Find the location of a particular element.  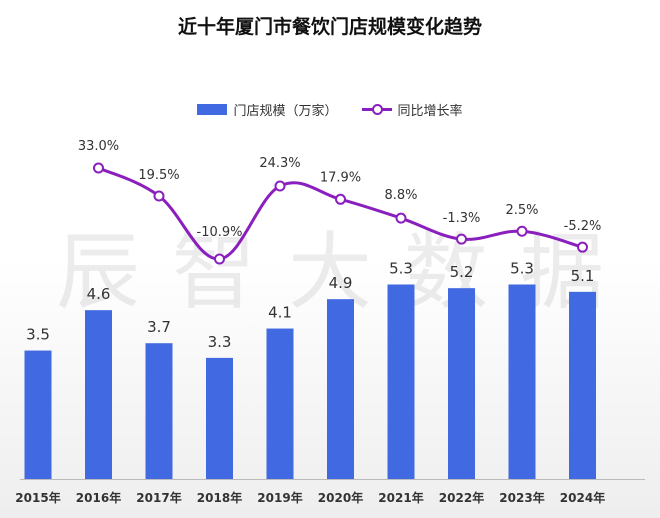

x-tick-label: 2024年 is located at coordinates (582, 497).